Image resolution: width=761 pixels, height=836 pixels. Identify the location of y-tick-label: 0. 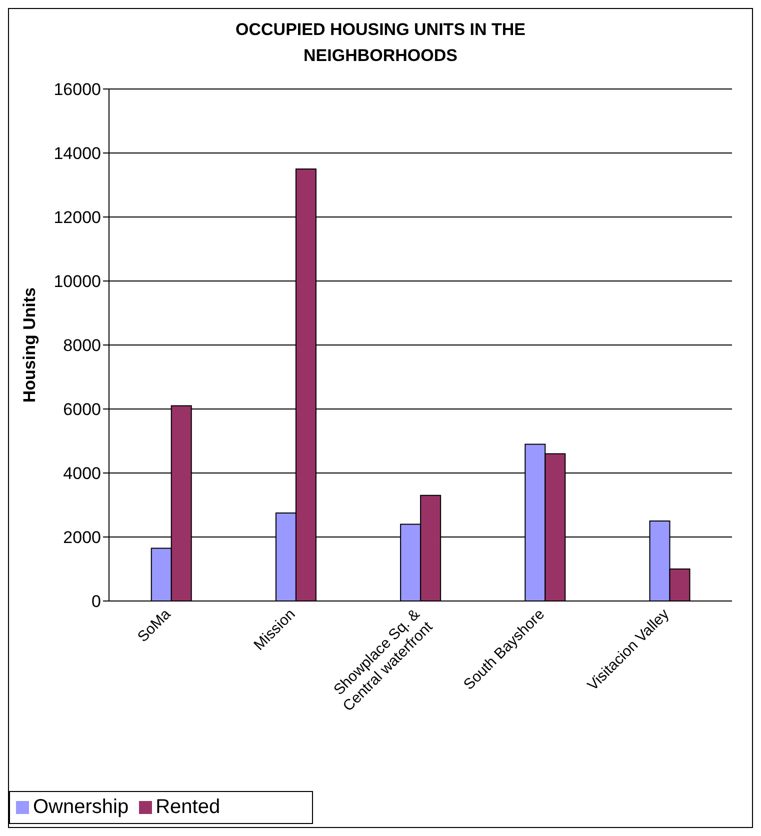
(96, 602).